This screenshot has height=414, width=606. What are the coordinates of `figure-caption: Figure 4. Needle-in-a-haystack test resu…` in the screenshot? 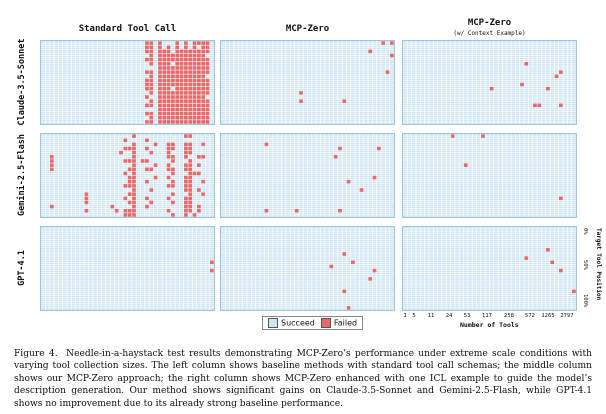 It's located at (303, 379).